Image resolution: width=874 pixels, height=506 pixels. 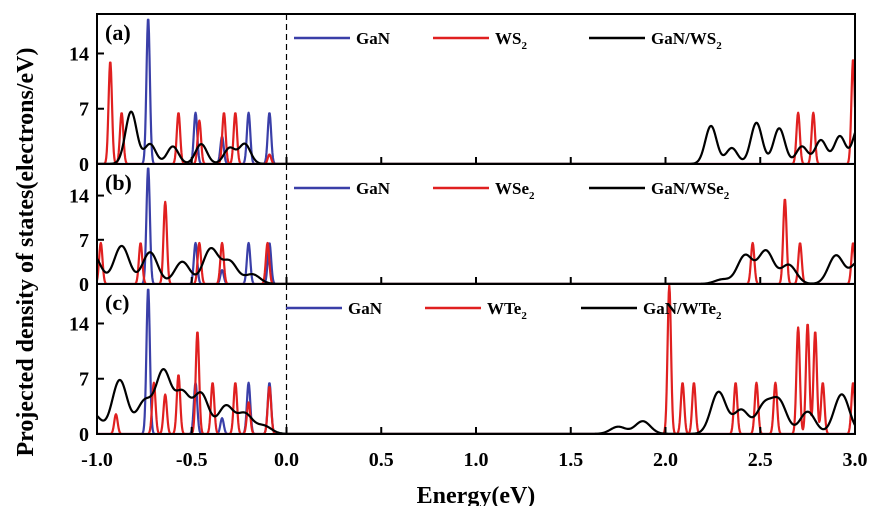 What do you see at coordinates (855, 460) in the screenshot?
I see `x-tick-label: 3.0` at bounding box center [855, 460].